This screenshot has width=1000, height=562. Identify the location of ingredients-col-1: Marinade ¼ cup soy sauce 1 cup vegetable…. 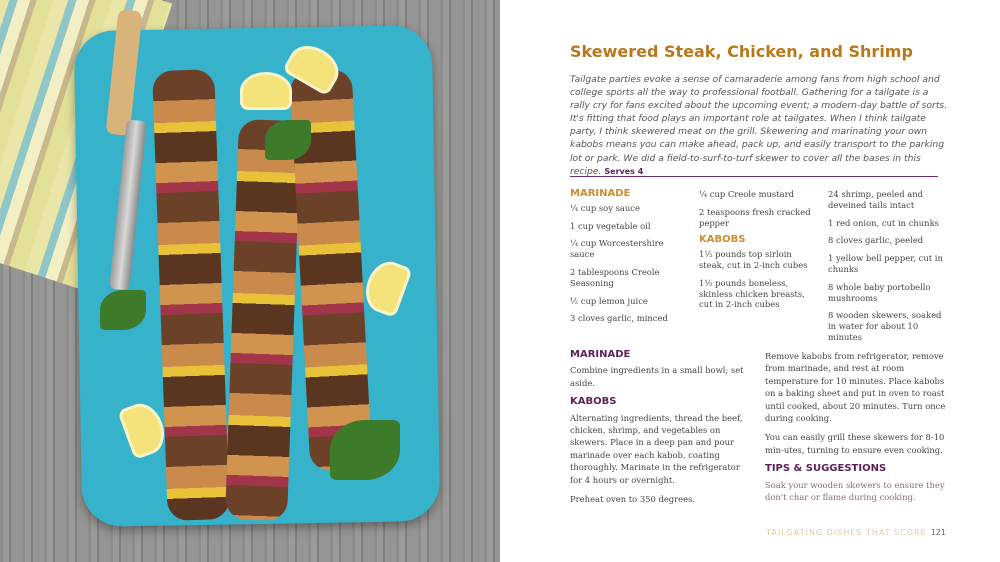
(630, 259).